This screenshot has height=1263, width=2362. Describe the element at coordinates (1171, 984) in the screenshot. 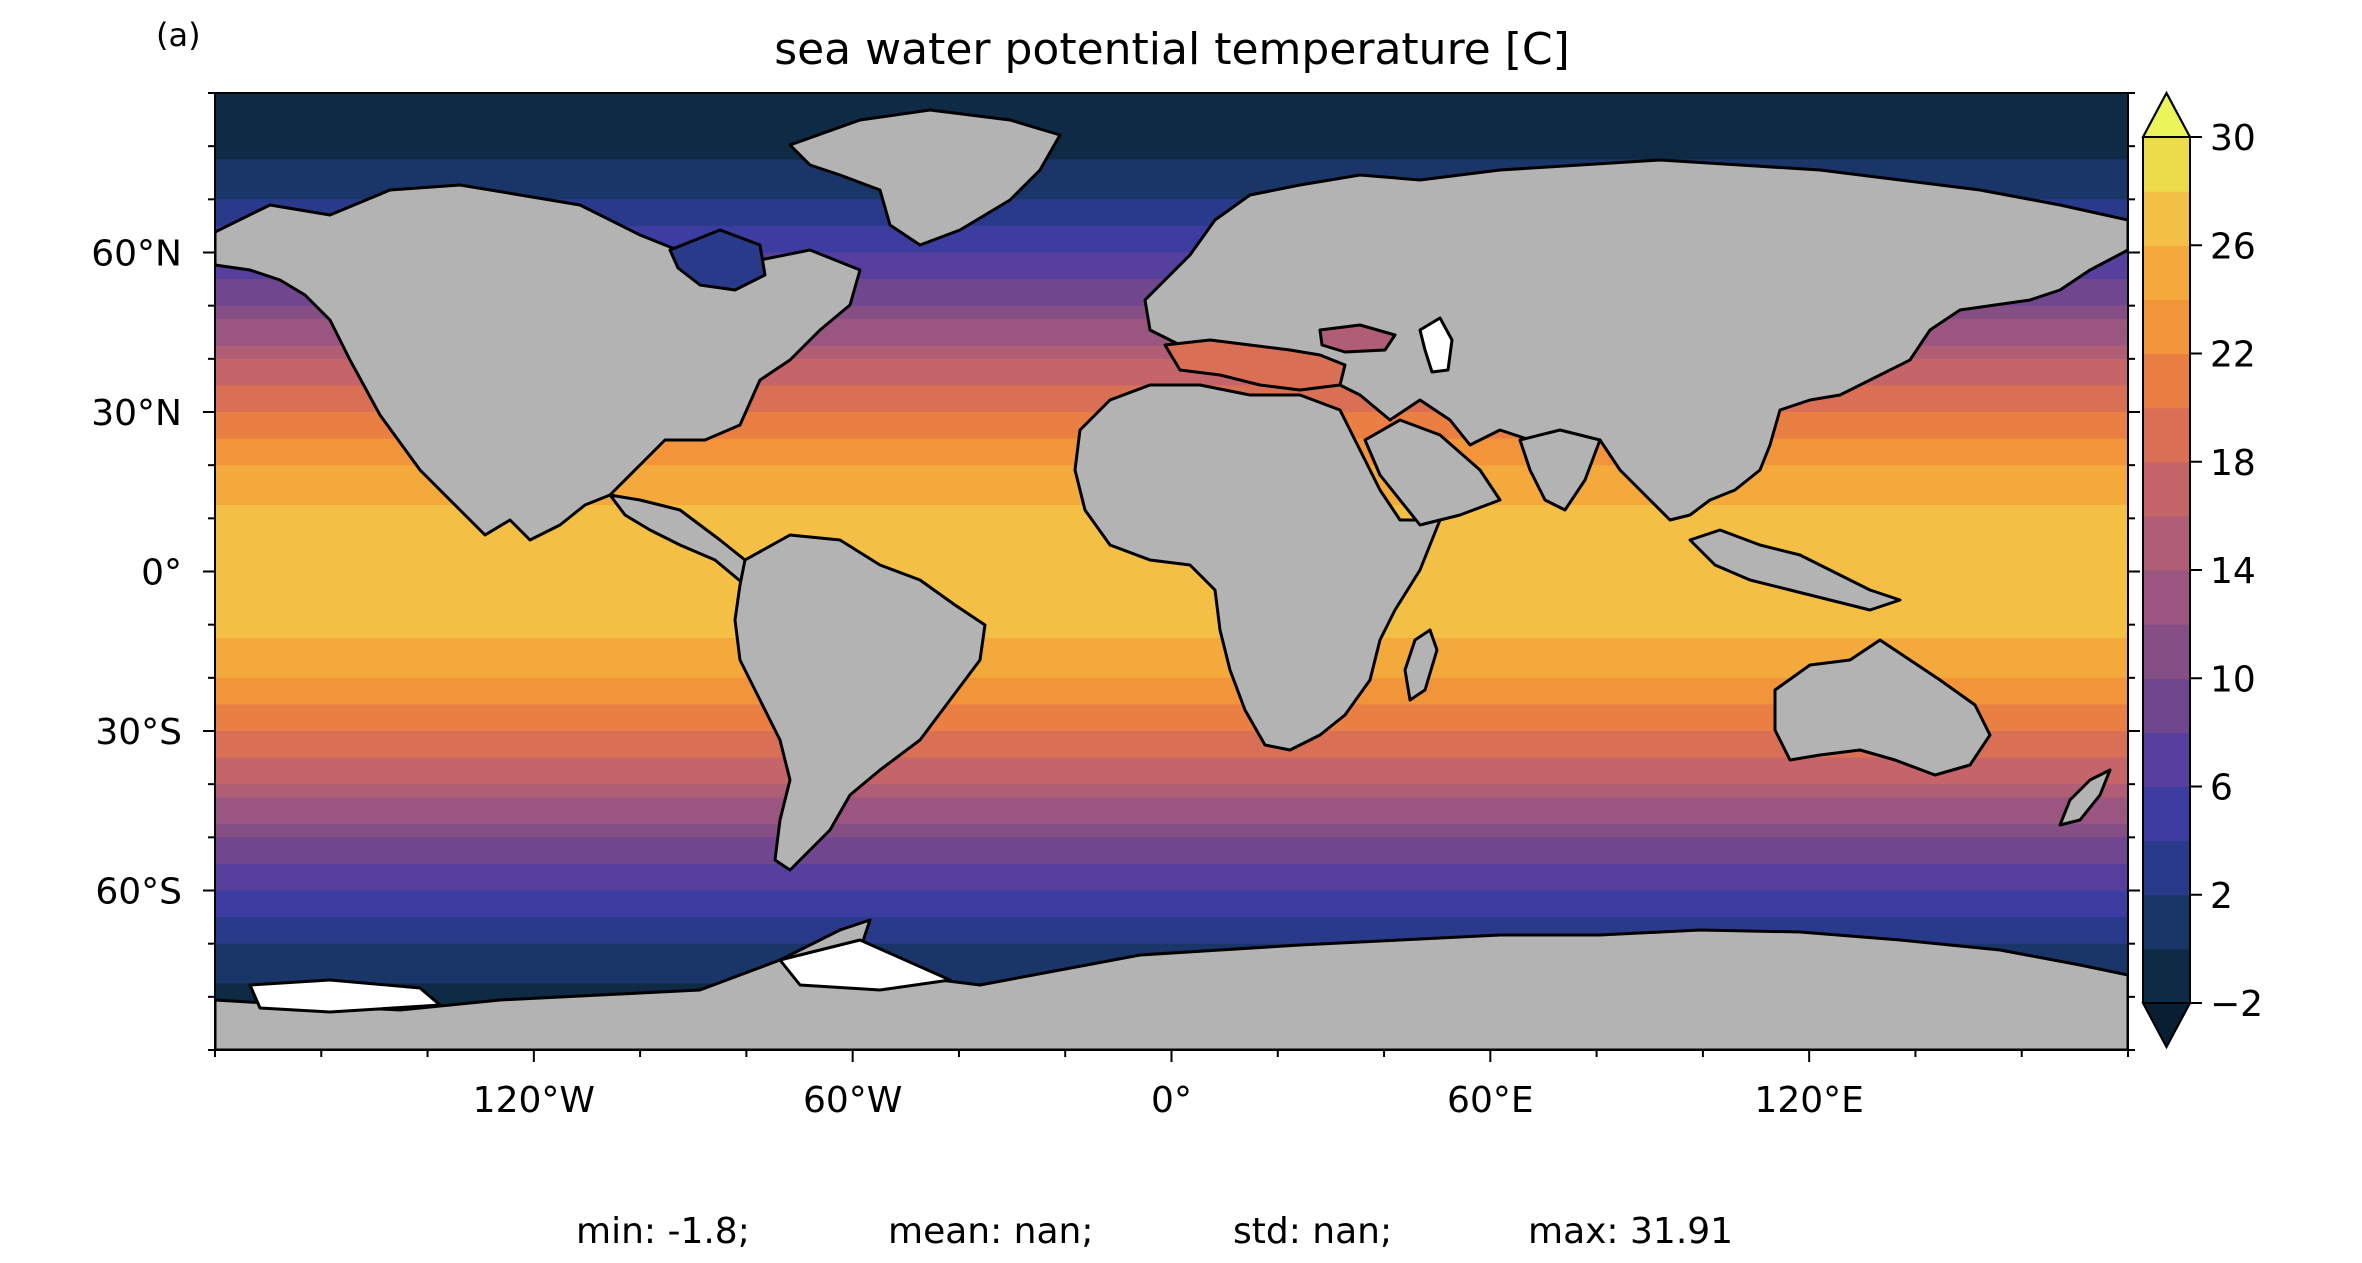

I see `antarctica` at that location.